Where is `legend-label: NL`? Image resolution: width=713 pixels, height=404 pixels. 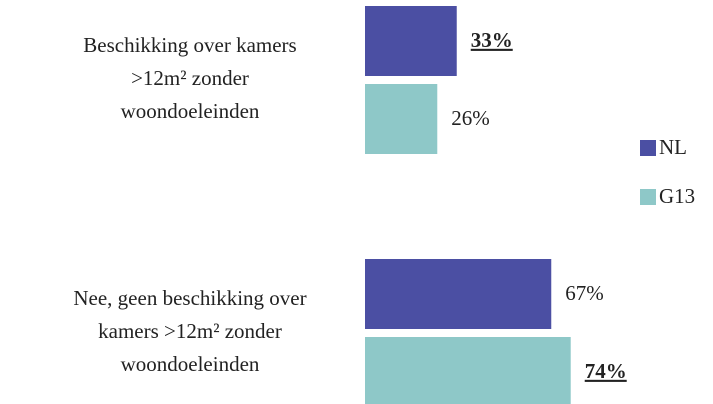
legend-label: NL is located at coordinates (673, 147).